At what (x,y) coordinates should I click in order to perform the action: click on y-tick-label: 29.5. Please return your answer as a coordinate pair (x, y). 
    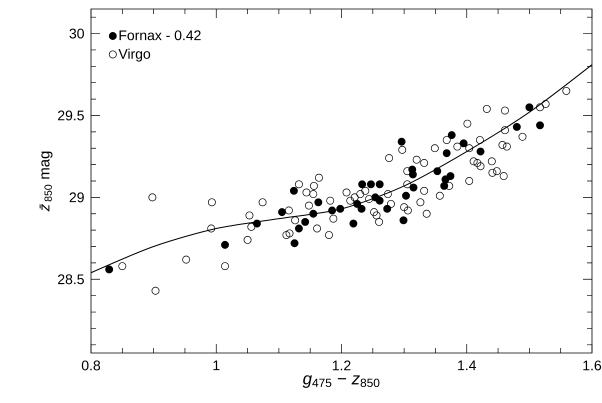
    Looking at the image, I should click on (71, 115).